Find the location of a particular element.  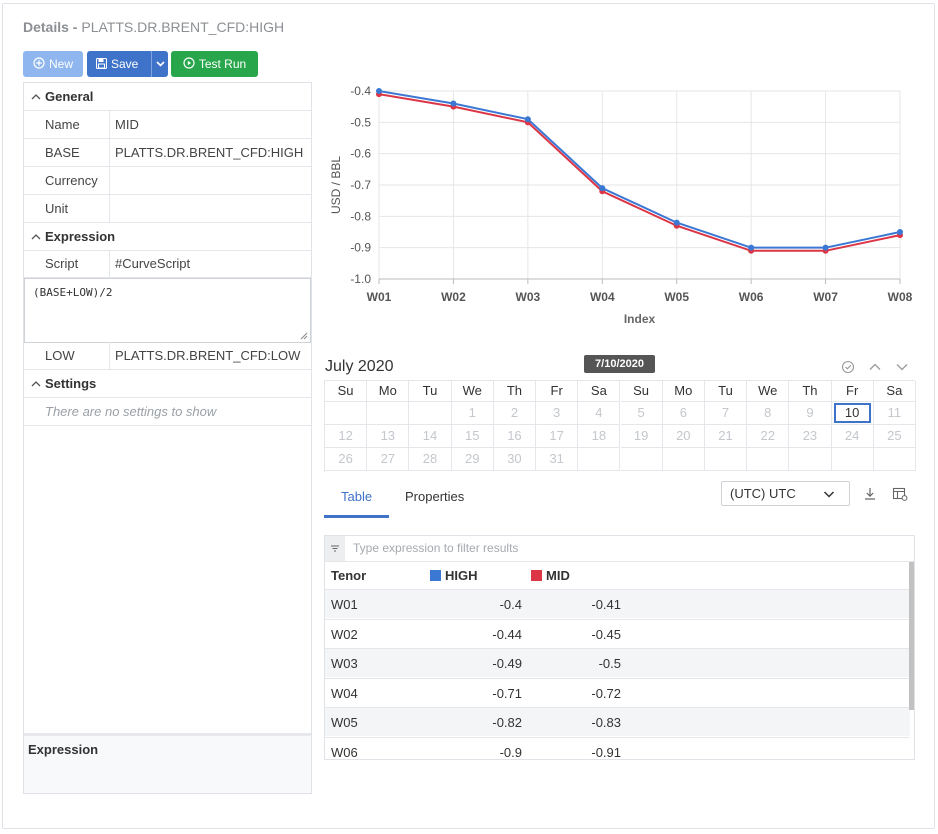

chevron-down-icon is located at coordinates (902, 367).